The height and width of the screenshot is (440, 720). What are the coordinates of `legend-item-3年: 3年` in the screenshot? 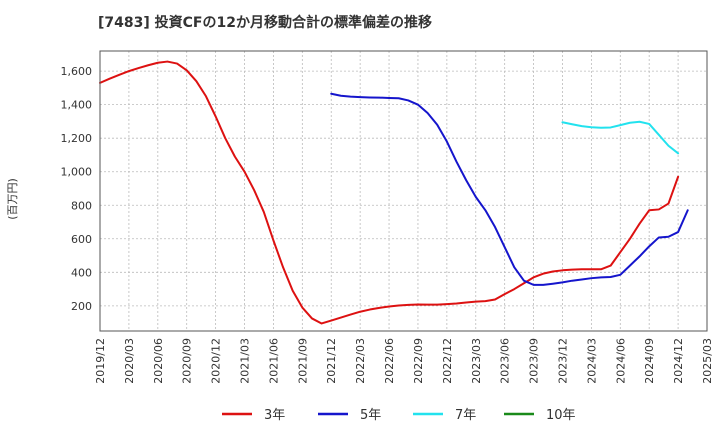 It's located at (253, 415).